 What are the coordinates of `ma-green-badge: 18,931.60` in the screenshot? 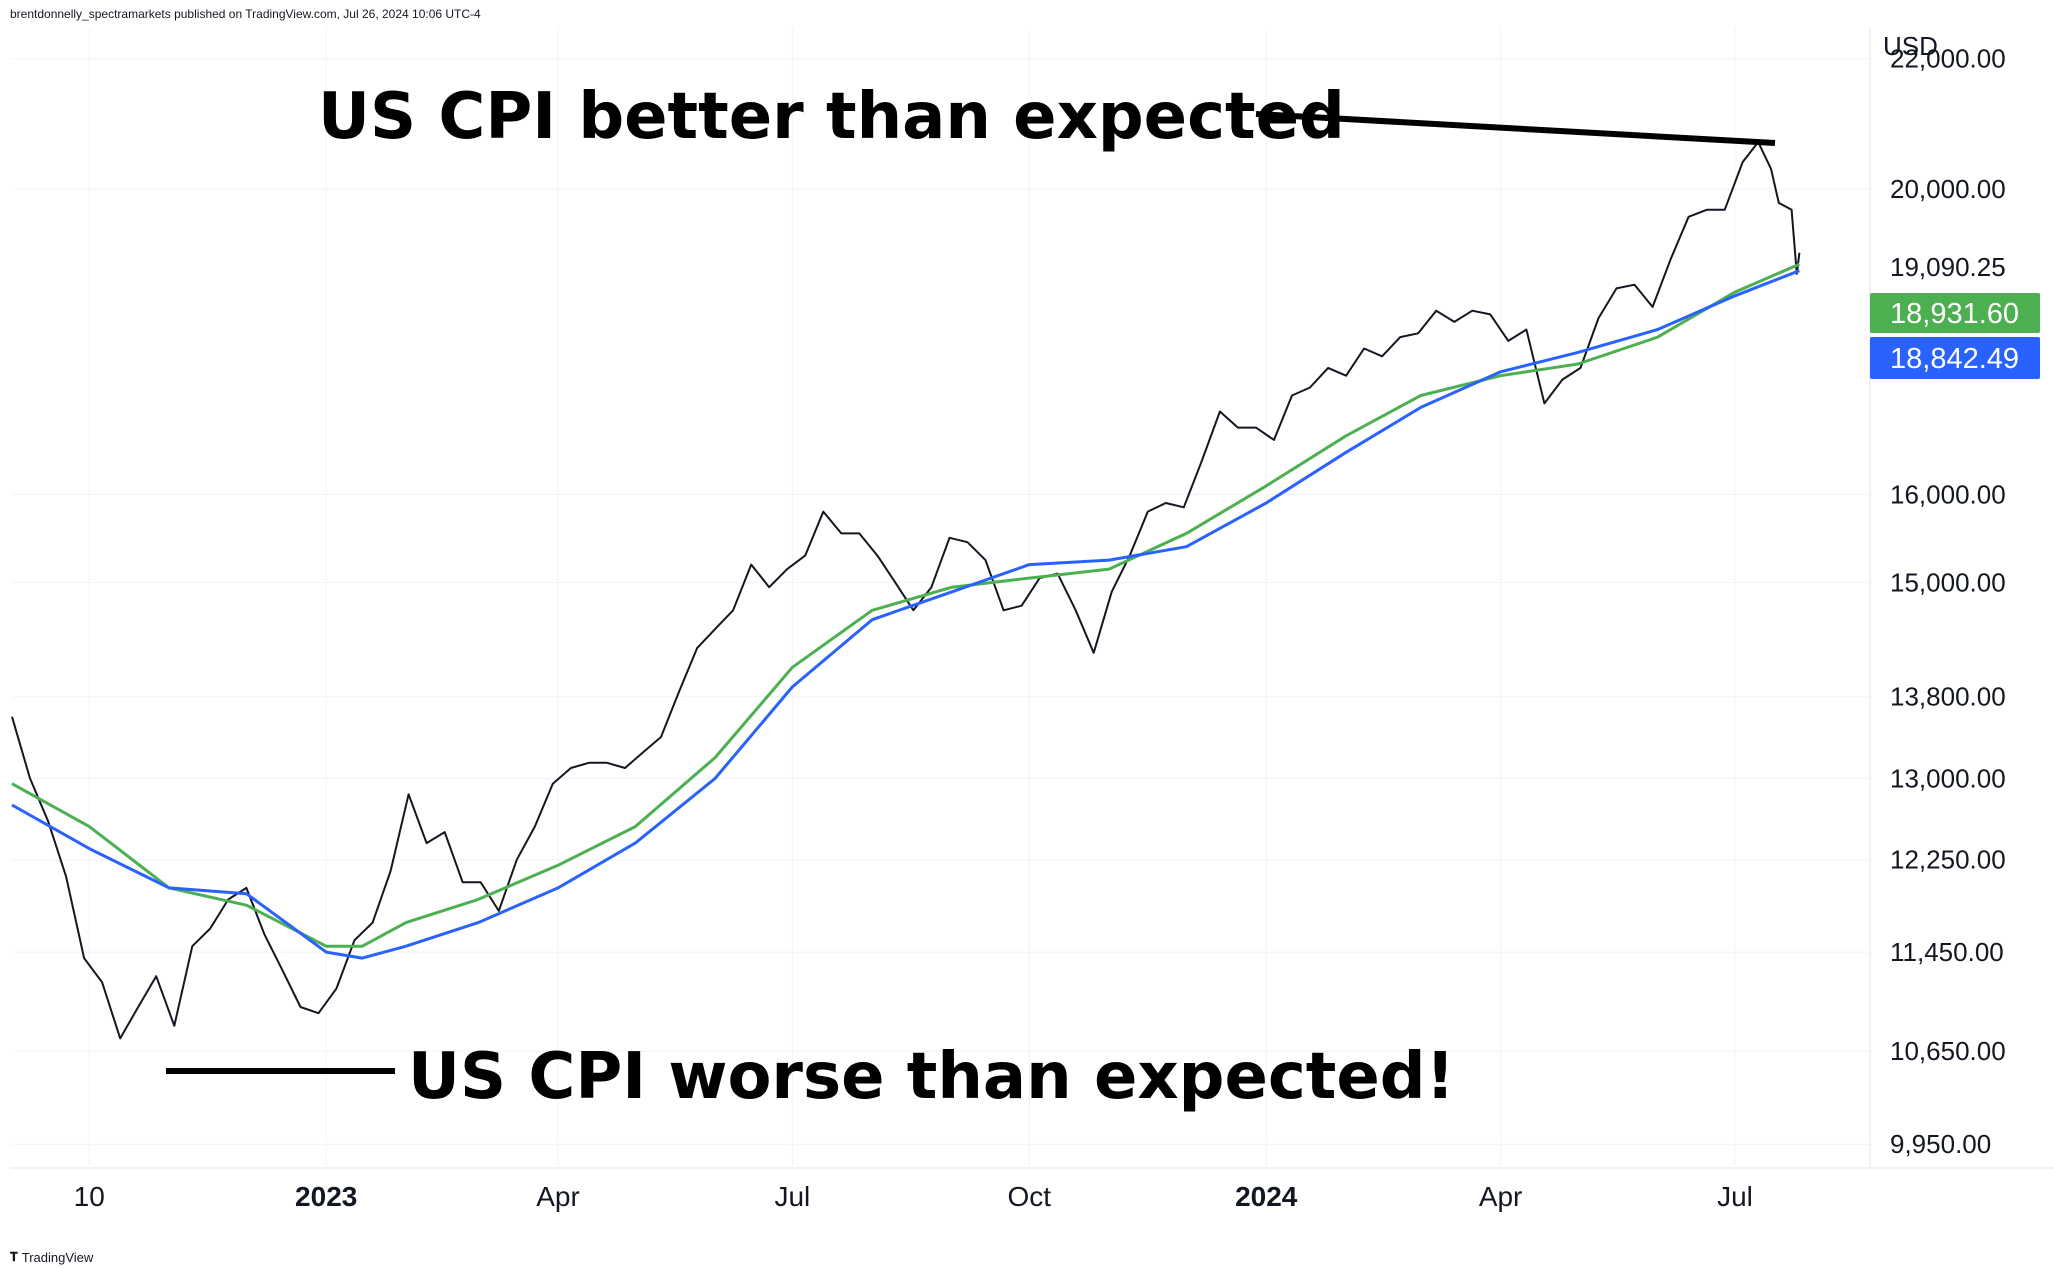 It's located at (1955, 313).